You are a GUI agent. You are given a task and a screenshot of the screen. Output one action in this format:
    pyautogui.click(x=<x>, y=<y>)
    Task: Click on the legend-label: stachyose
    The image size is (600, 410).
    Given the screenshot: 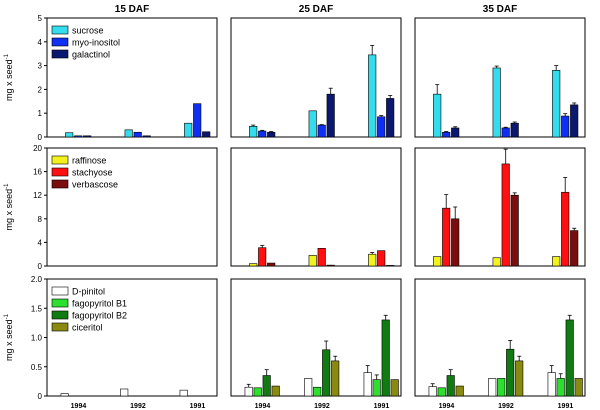 What is the action you would take?
    pyautogui.click(x=92, y=173)
    